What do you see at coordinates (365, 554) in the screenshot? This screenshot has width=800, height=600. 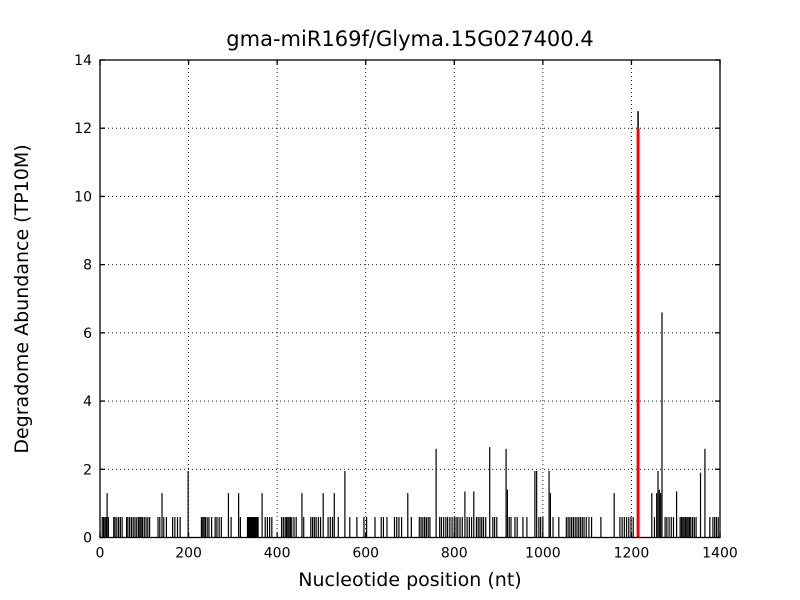 I see `x-tick-label: 600` at bounding box center [365, 554].